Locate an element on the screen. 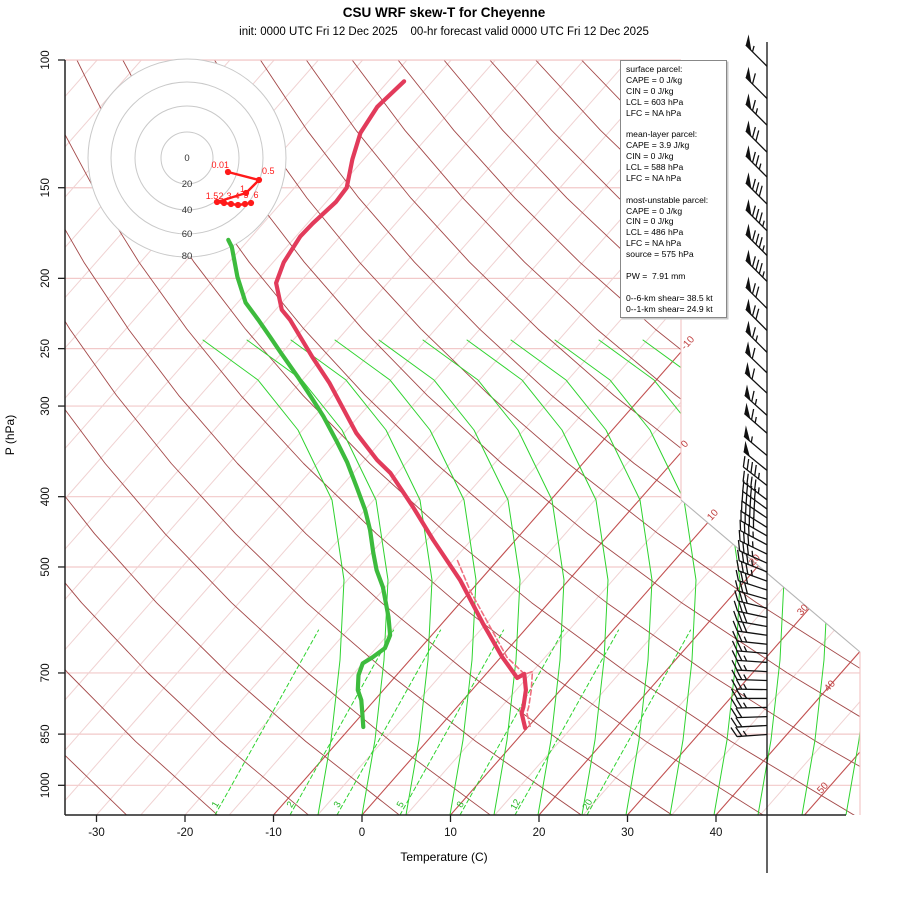 The height and width of the screenshot is (900, 900). parcel-info-line: CAPE = 3.9 J/kg is located at coordinates (658, 145).